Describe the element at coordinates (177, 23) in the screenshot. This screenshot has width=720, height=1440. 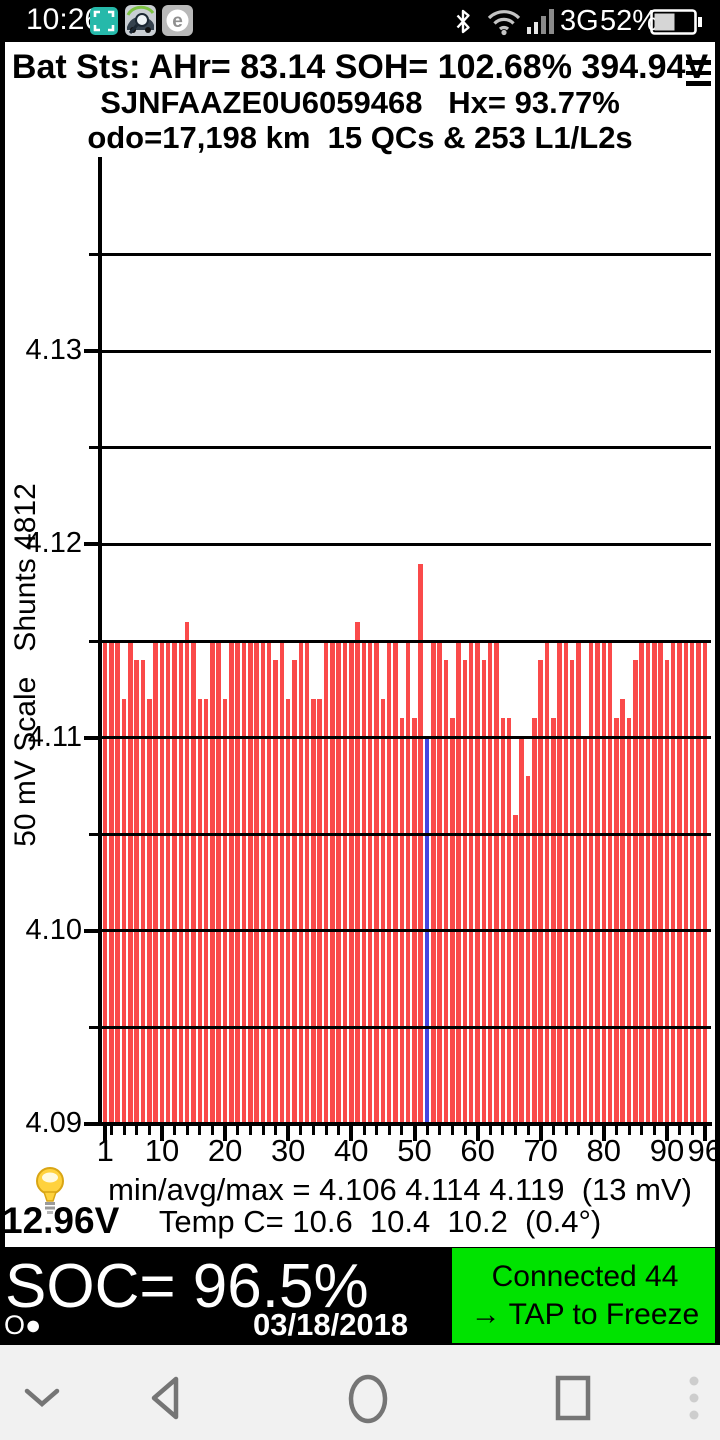
I see `eset-icon: e` at that location.